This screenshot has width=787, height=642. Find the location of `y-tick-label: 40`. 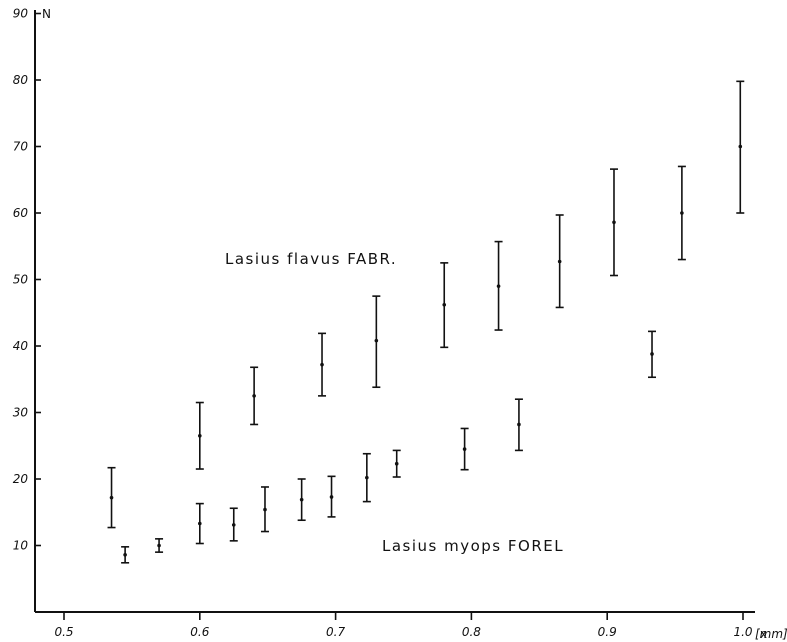

y-tick-label: 40 is located at coordinates (21, 346).